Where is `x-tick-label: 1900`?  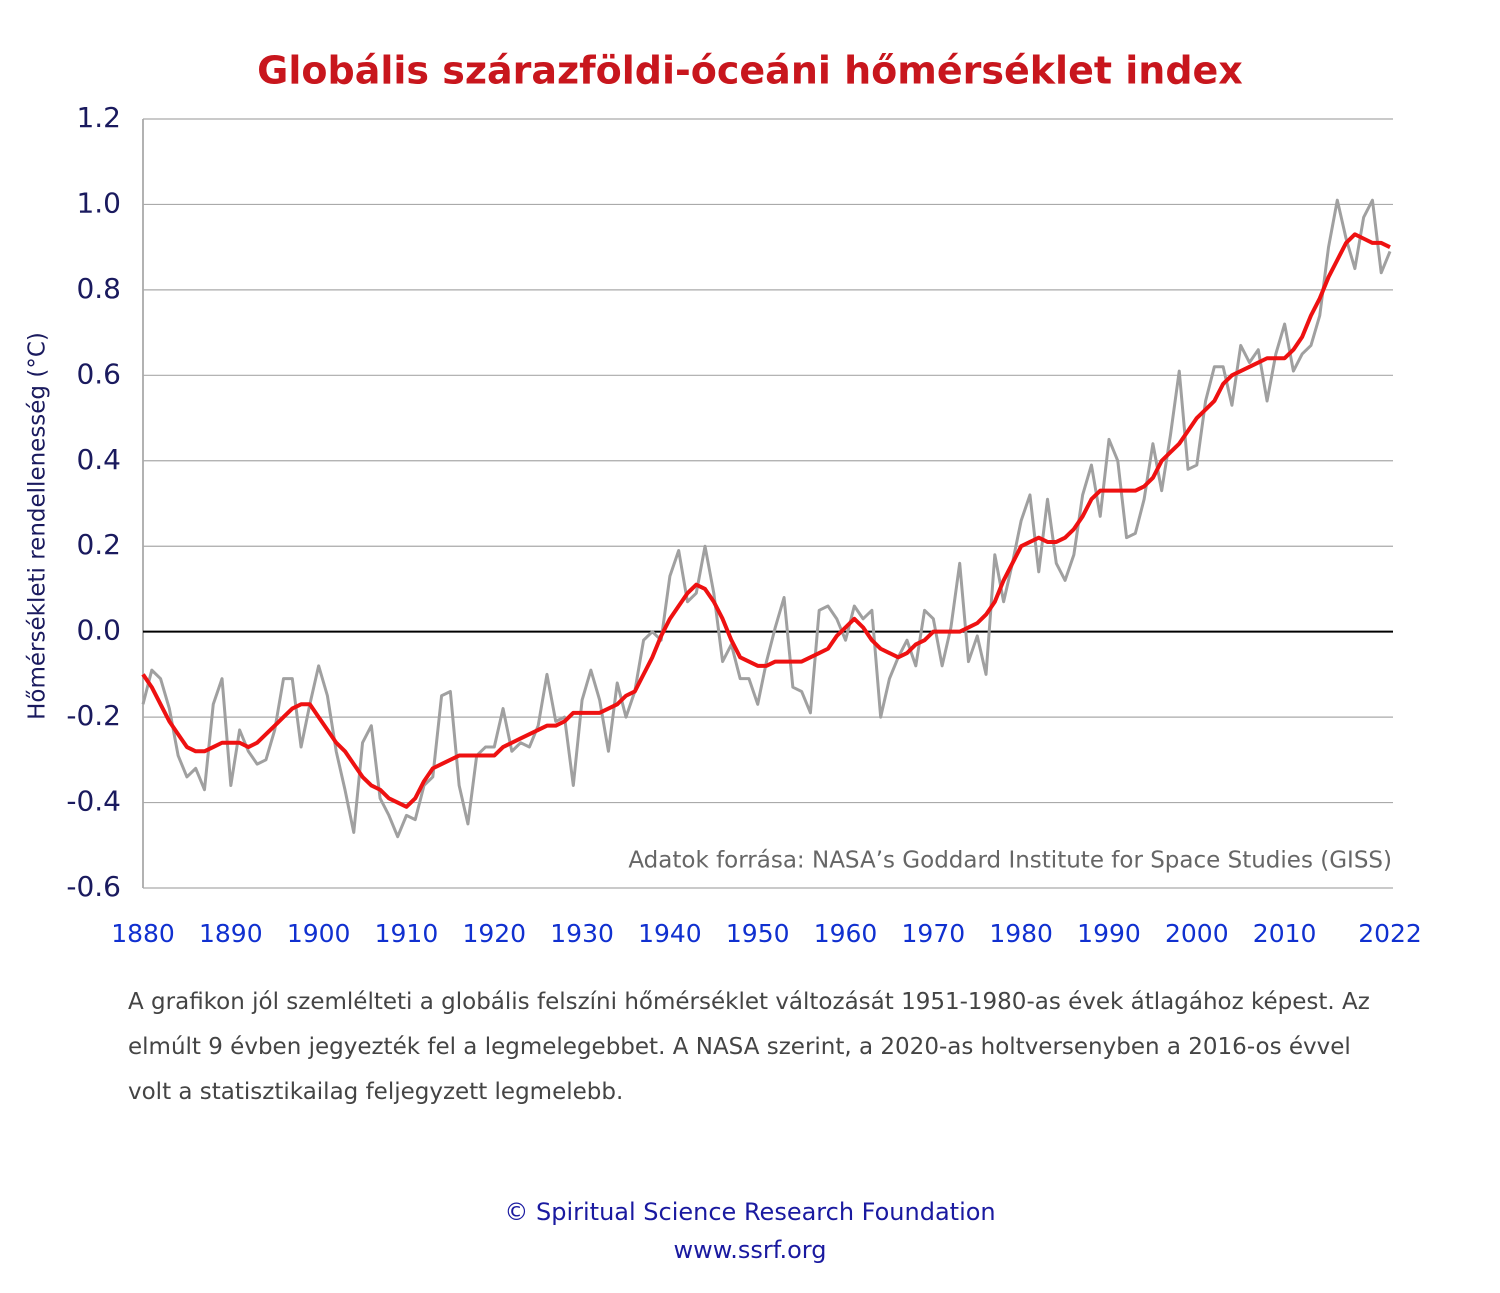
x-tick-label: 1900 is located at coordinates (319, 933).